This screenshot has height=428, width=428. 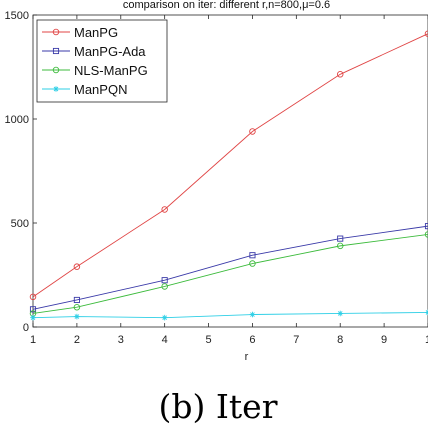 I want to click on x-axis-label: r, so click(x=247, y=357).